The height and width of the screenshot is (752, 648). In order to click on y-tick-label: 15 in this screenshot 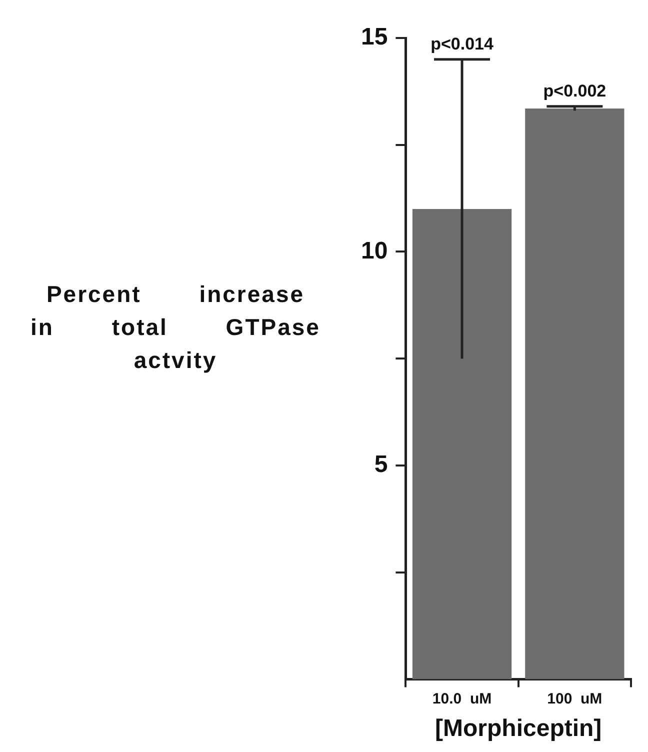, I will do `click(374, 37)`.